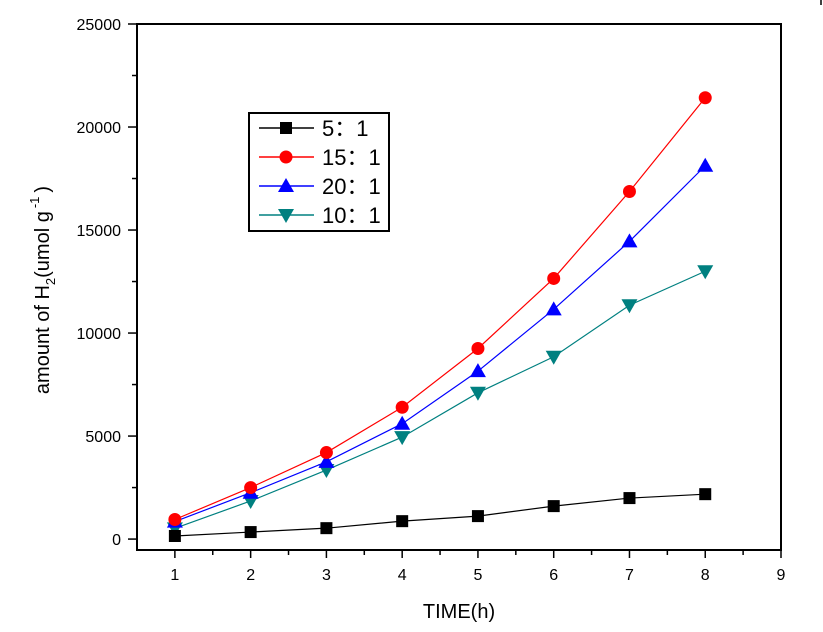 This screenshot has width=823, height=632. What do you see at coordinates (781, 575) in the screenshot?
I see `x-tick-label: 9` at bounding box center [781, 575].